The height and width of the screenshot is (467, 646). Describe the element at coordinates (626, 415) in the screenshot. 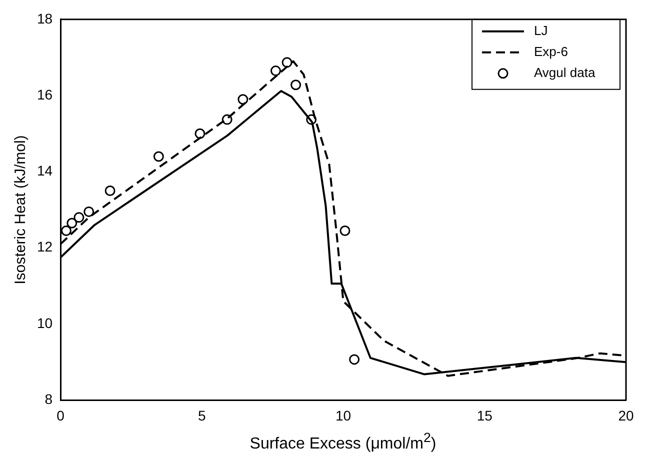

I see `x-tick-label: 20` at that location.